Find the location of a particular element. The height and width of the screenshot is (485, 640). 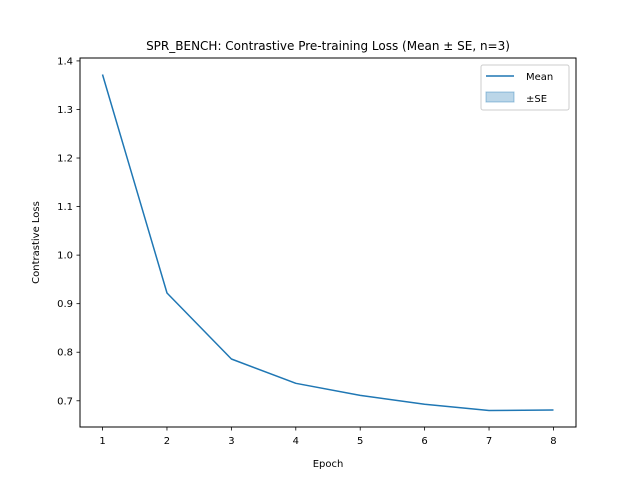

x-tick-label: 6 is located at coordinates (424, 441).